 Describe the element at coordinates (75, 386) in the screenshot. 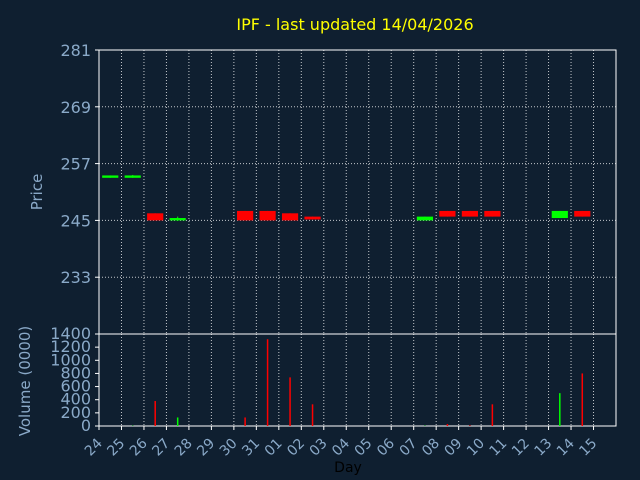

I see `volume-tick-label: 600` at that location.